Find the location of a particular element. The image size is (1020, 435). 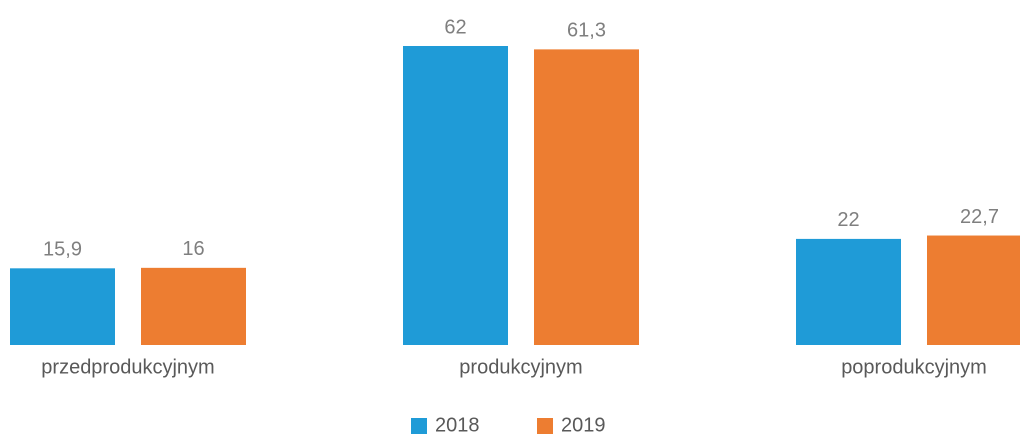

legend-label: 2019 is located at coordinates (583, 424).